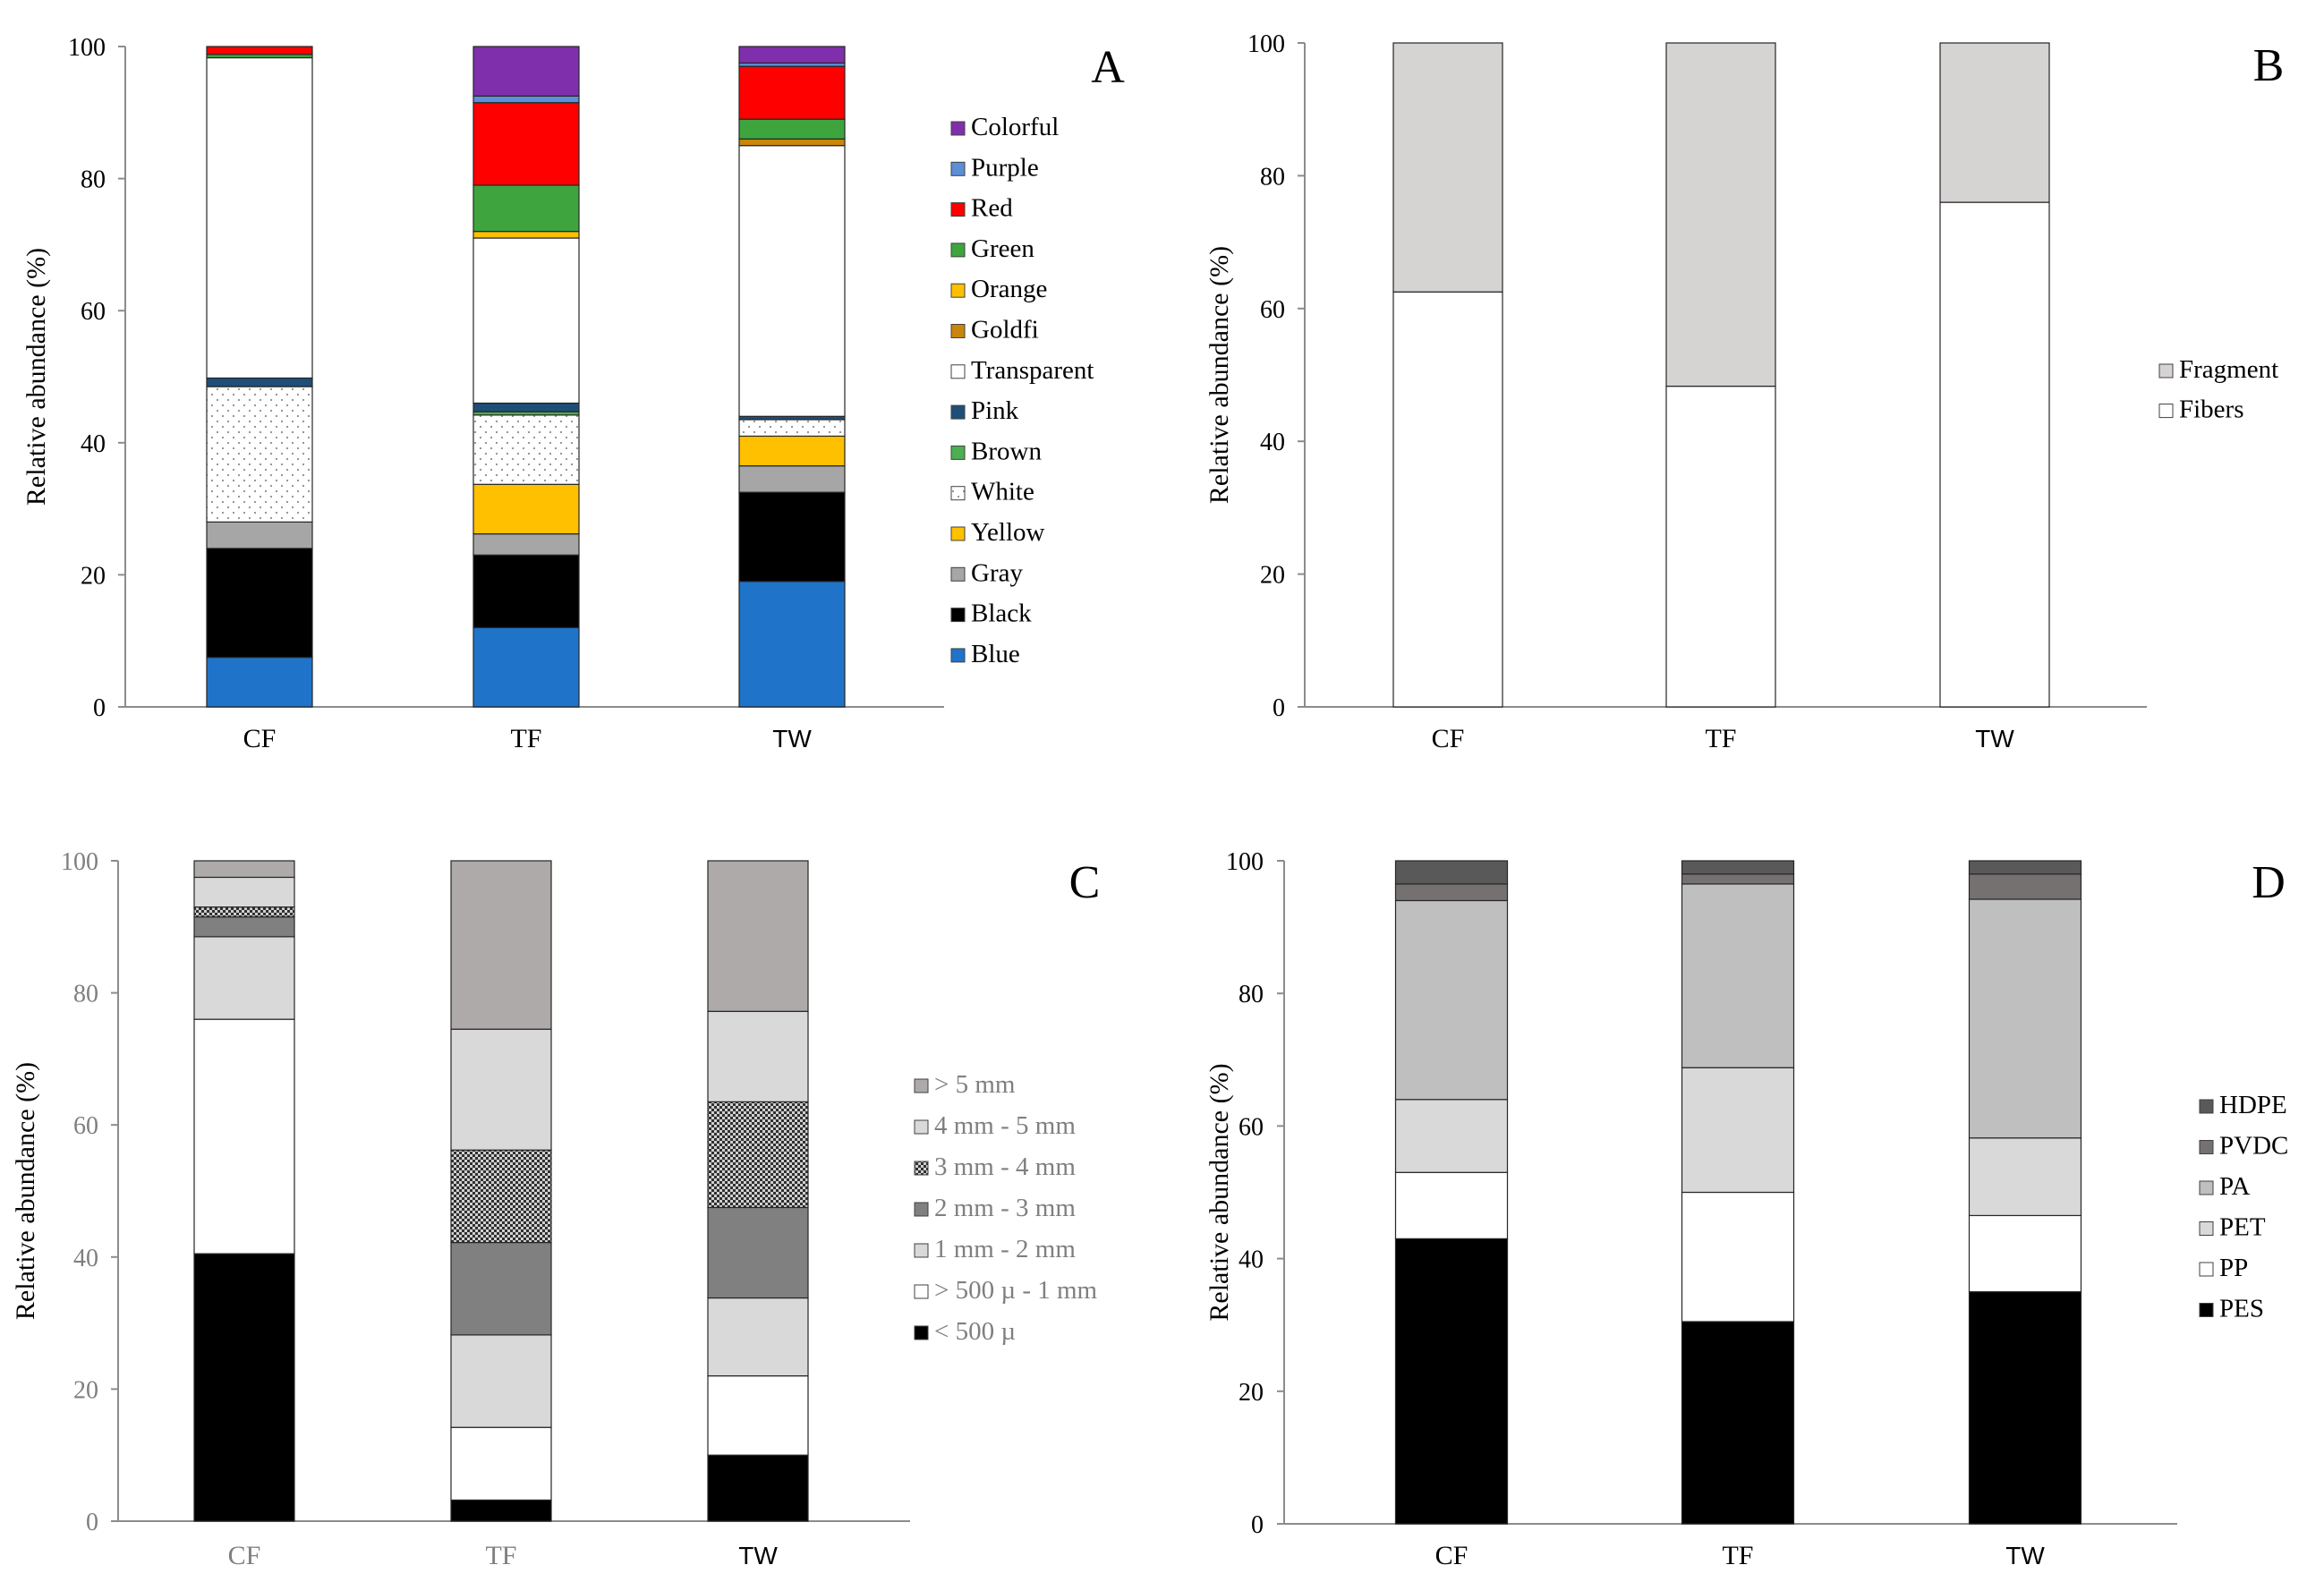 The width and height of the screenshot is (2324, 1582). Describe the element at coordinates (1008, 533) in the screenshot. I see `legend-label-yellow: Yellow` at that location.